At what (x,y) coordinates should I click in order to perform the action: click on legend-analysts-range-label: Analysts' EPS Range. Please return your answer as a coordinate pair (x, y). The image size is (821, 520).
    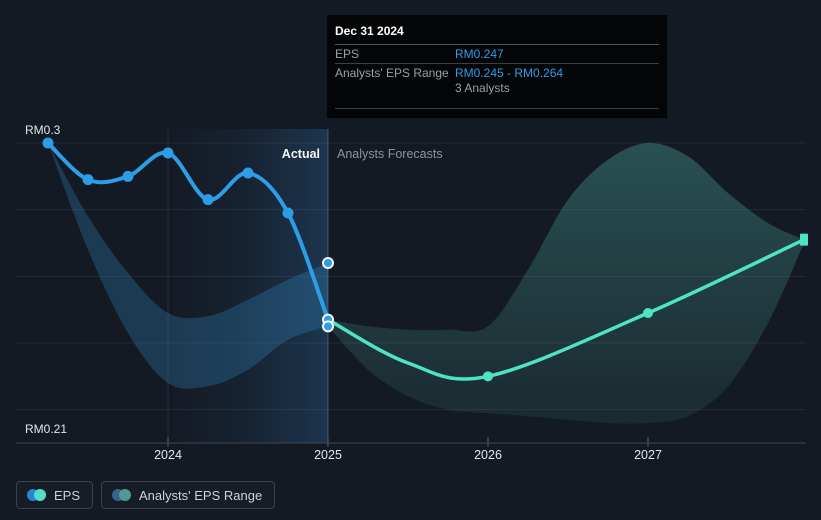
    Looking at the image, I should click on (201, 495).